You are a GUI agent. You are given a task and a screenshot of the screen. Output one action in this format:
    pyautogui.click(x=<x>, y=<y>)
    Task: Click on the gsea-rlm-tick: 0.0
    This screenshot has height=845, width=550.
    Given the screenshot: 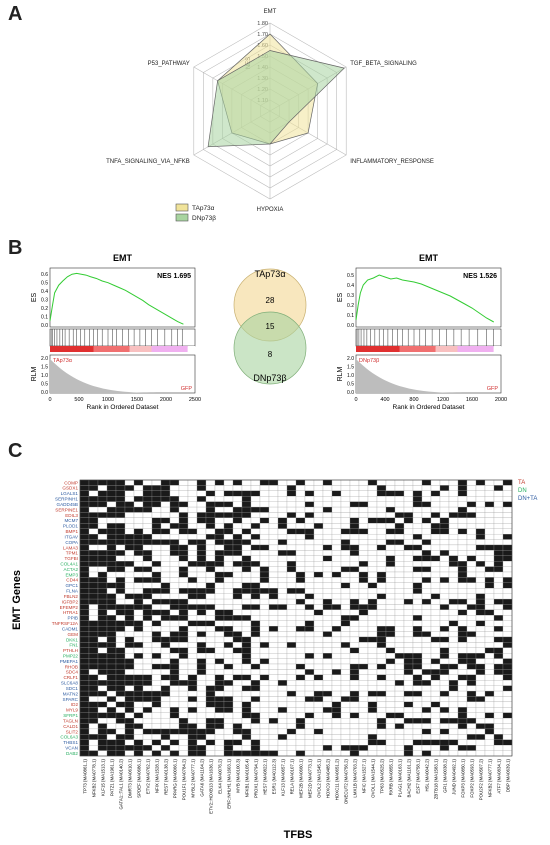 What is the action you would take?
    pyautogui.click(x=44, y=393)
    